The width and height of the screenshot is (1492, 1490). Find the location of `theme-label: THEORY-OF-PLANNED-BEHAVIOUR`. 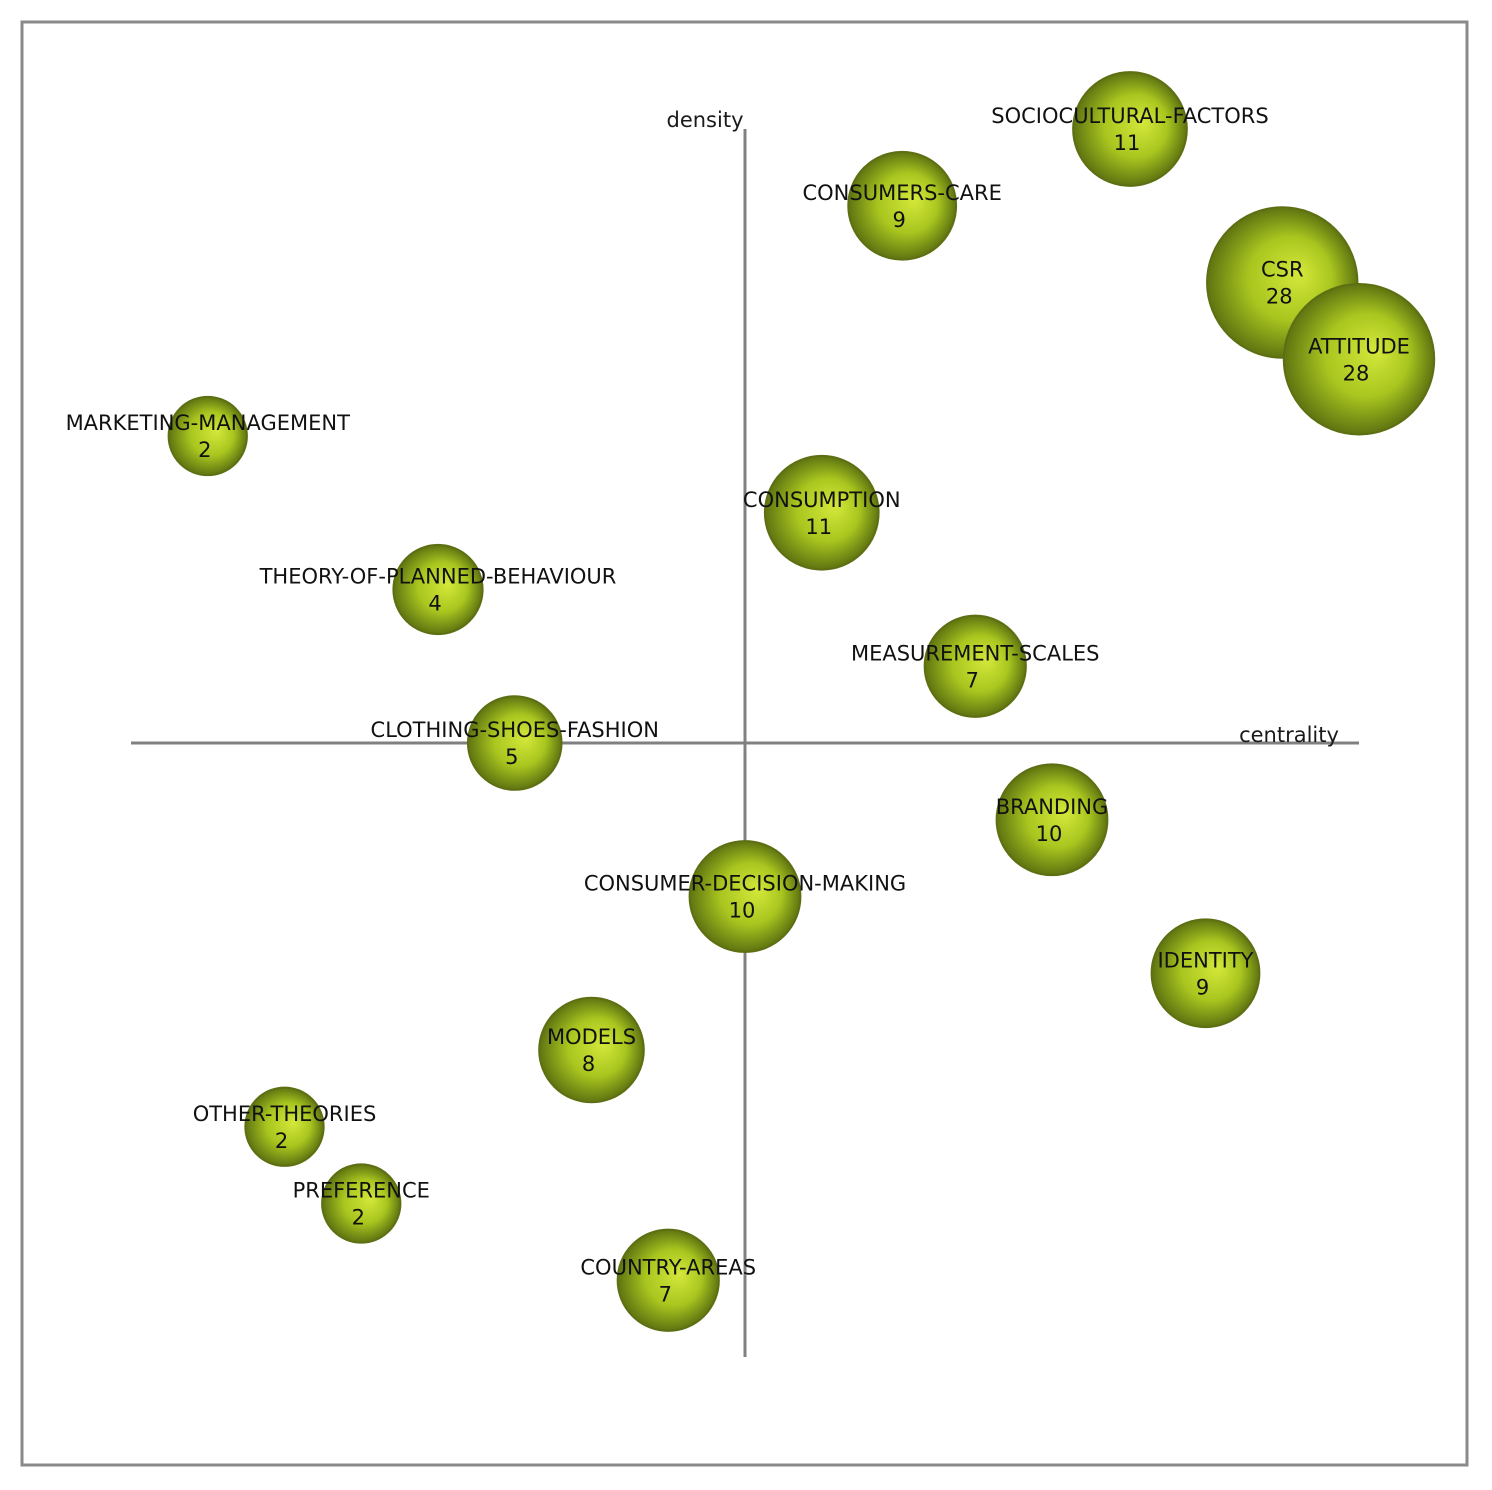

theme-label: THEORY-OF-PLANNED-BEHAVIOUR is located at coordinates (438, 577).